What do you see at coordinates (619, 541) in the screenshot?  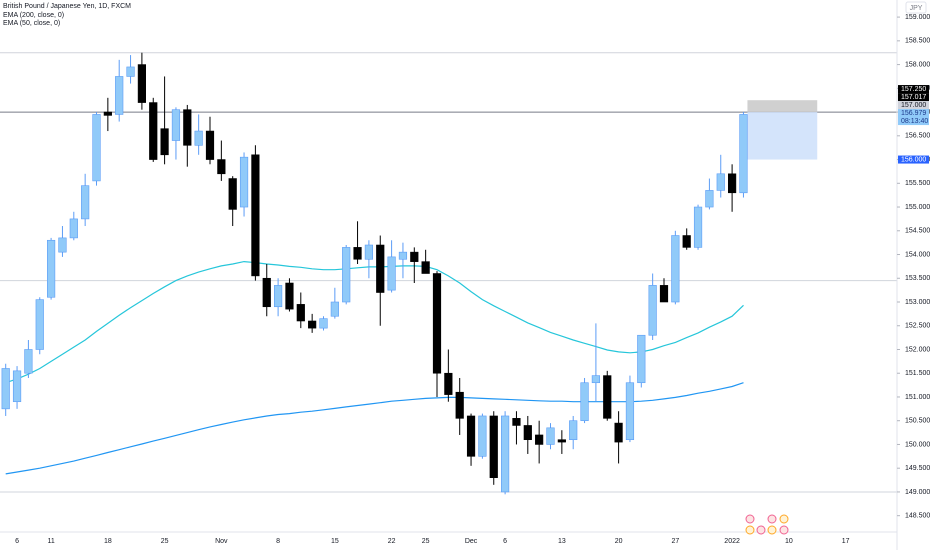 I see `x-tick-label: 20` at bounding box center [619, 541].